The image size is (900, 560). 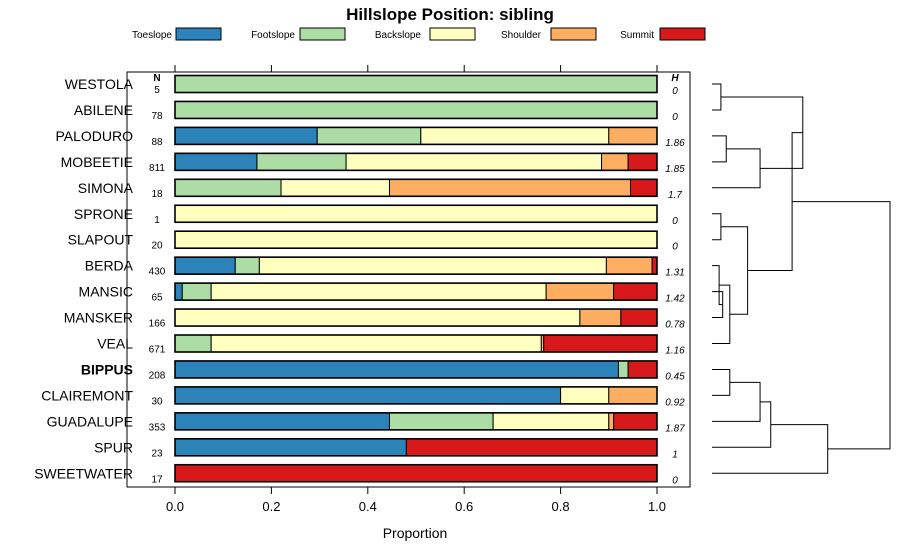 I want to click on n-value: 18, so click(x=157, y=194).